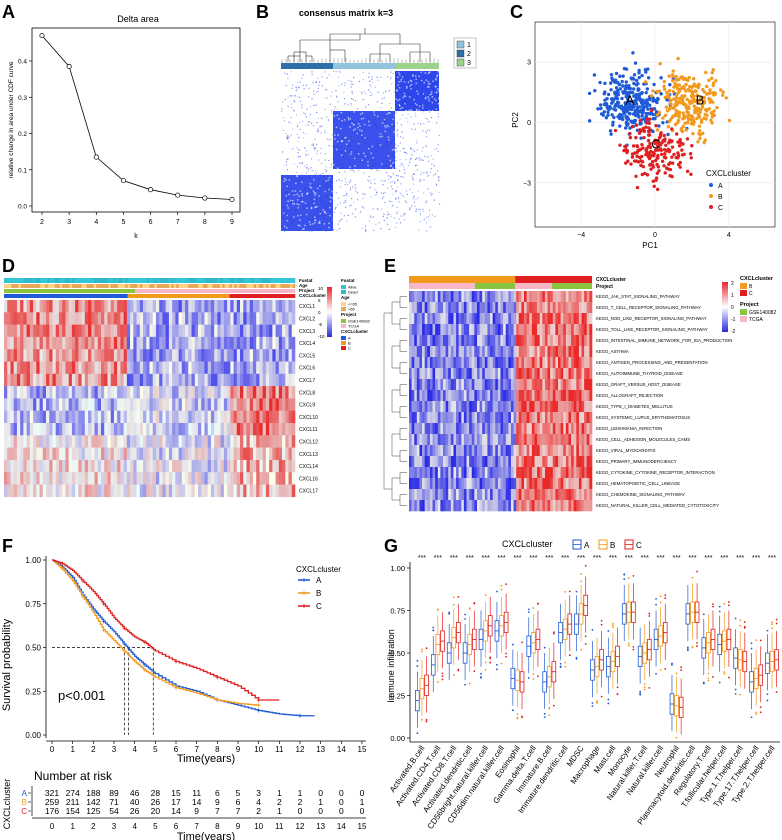  What do you see at coordinates (42, 222) in the screenshot?
I see `panel-a-x-tick-label: 2` at bounding box center [42, 222].